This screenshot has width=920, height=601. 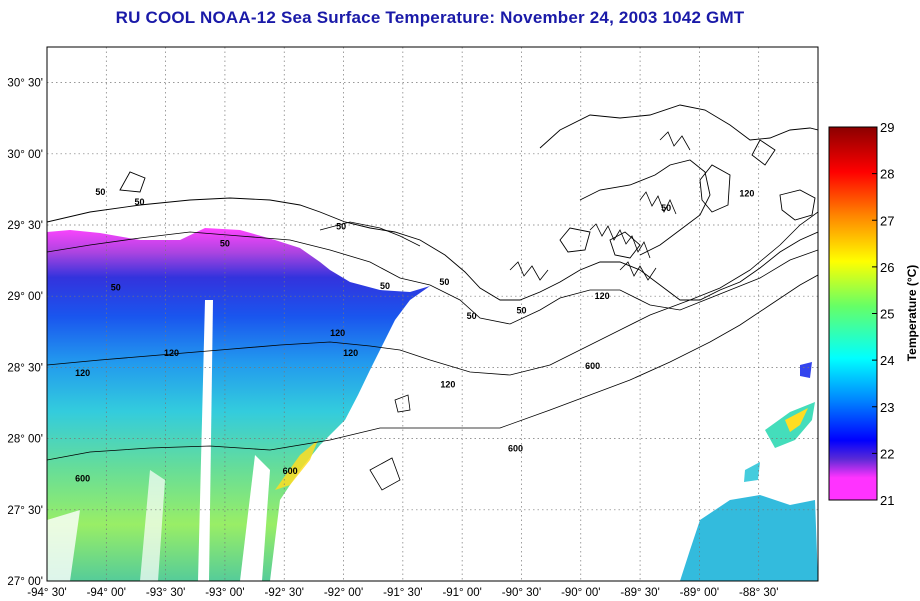 I want to click on lon-tick-label: -89° 30', so click(x=639, y=593).